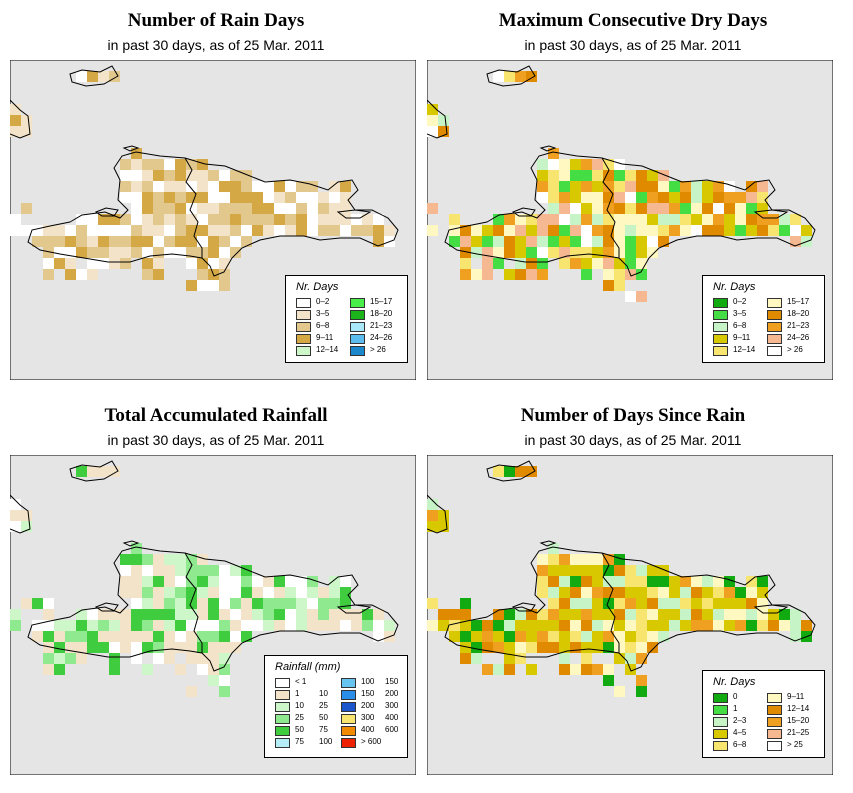 This screenshot has width=853, height=793. I want to click on grid-cells, so click(619, 581).